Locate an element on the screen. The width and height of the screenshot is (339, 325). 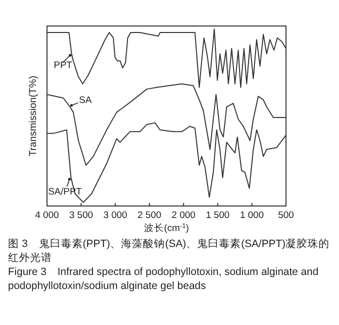
y-axis-title: Transmission(T%) is located at coordinates (33, 116).